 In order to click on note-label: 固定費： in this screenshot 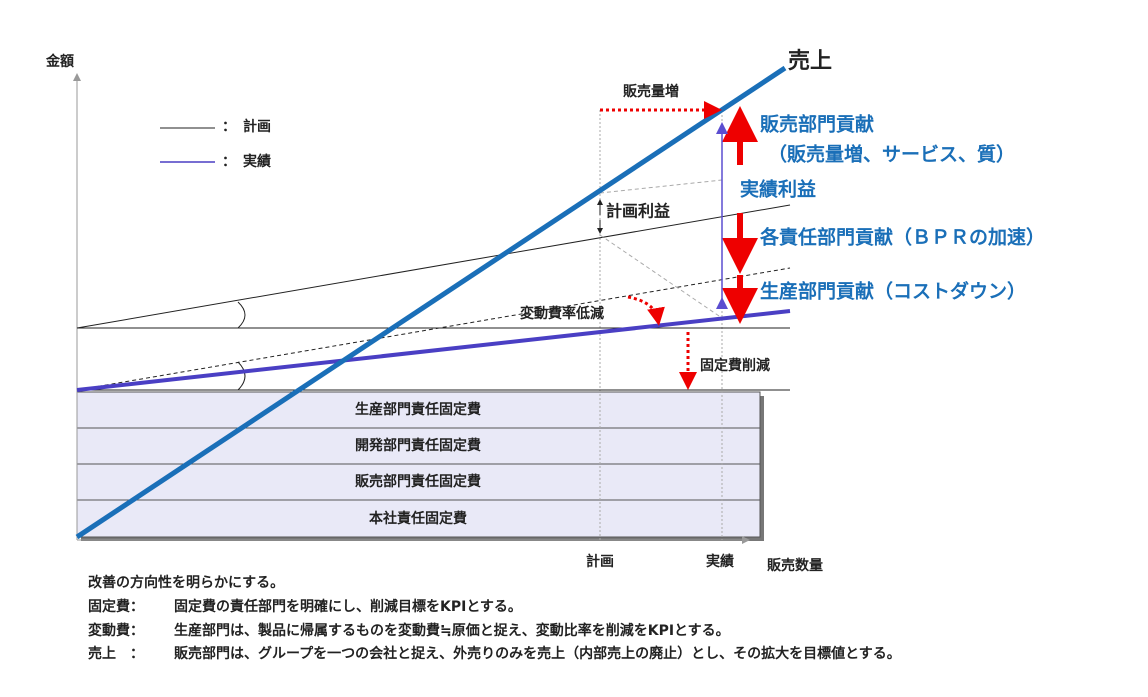, I will do `click(116, 606)`.